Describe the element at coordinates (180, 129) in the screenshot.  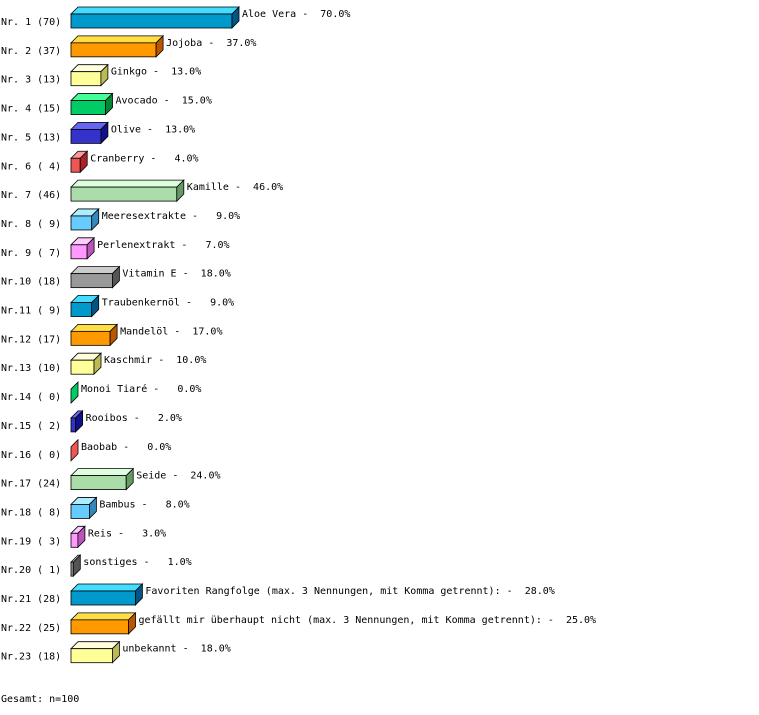
I see `percent-label: 13.0%` at that location.